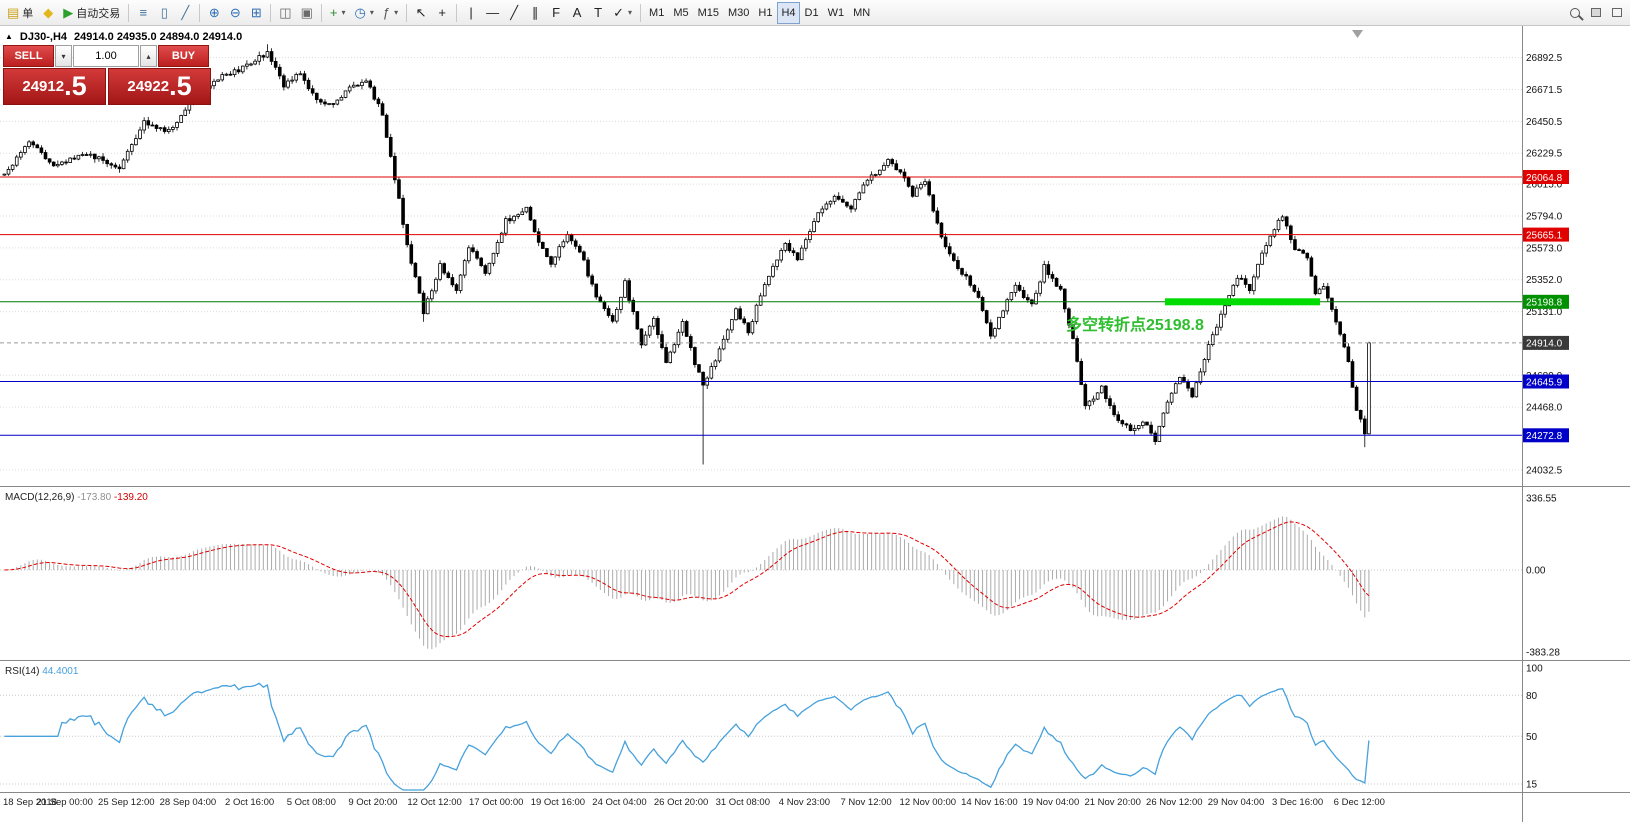 The image size is (1630, 822). Describe the element at coordinates (788, 12) in the screenshot. I see `timeframe-h4-button: H4` at that location.